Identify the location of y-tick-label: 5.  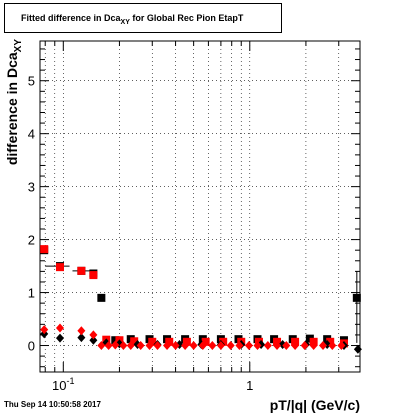
(31, 81).